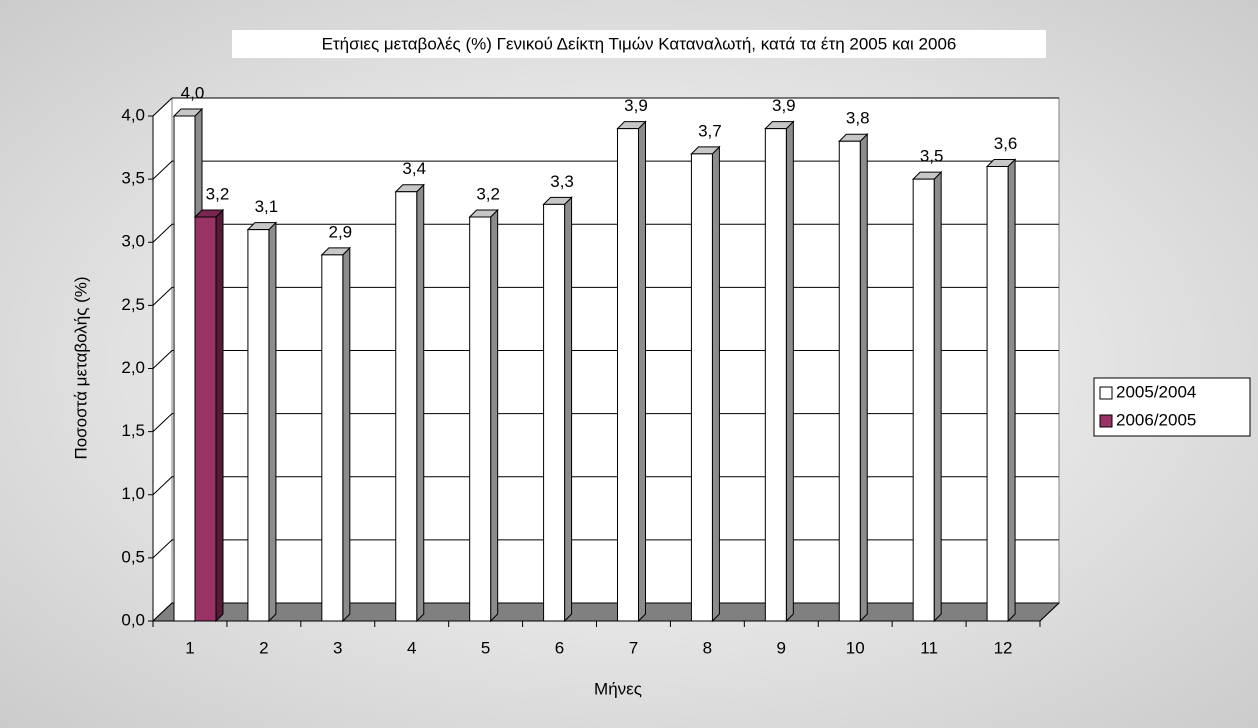  I want to click on x-tick-label: 4, so click(411, 647).